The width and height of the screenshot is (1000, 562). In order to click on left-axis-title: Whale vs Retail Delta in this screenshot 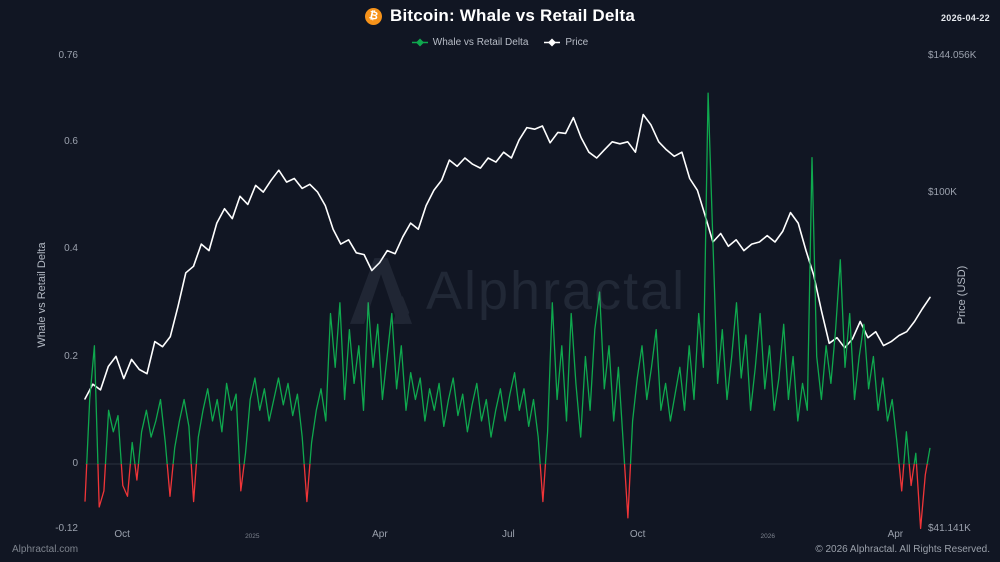, I will do `click(42, 295)`.